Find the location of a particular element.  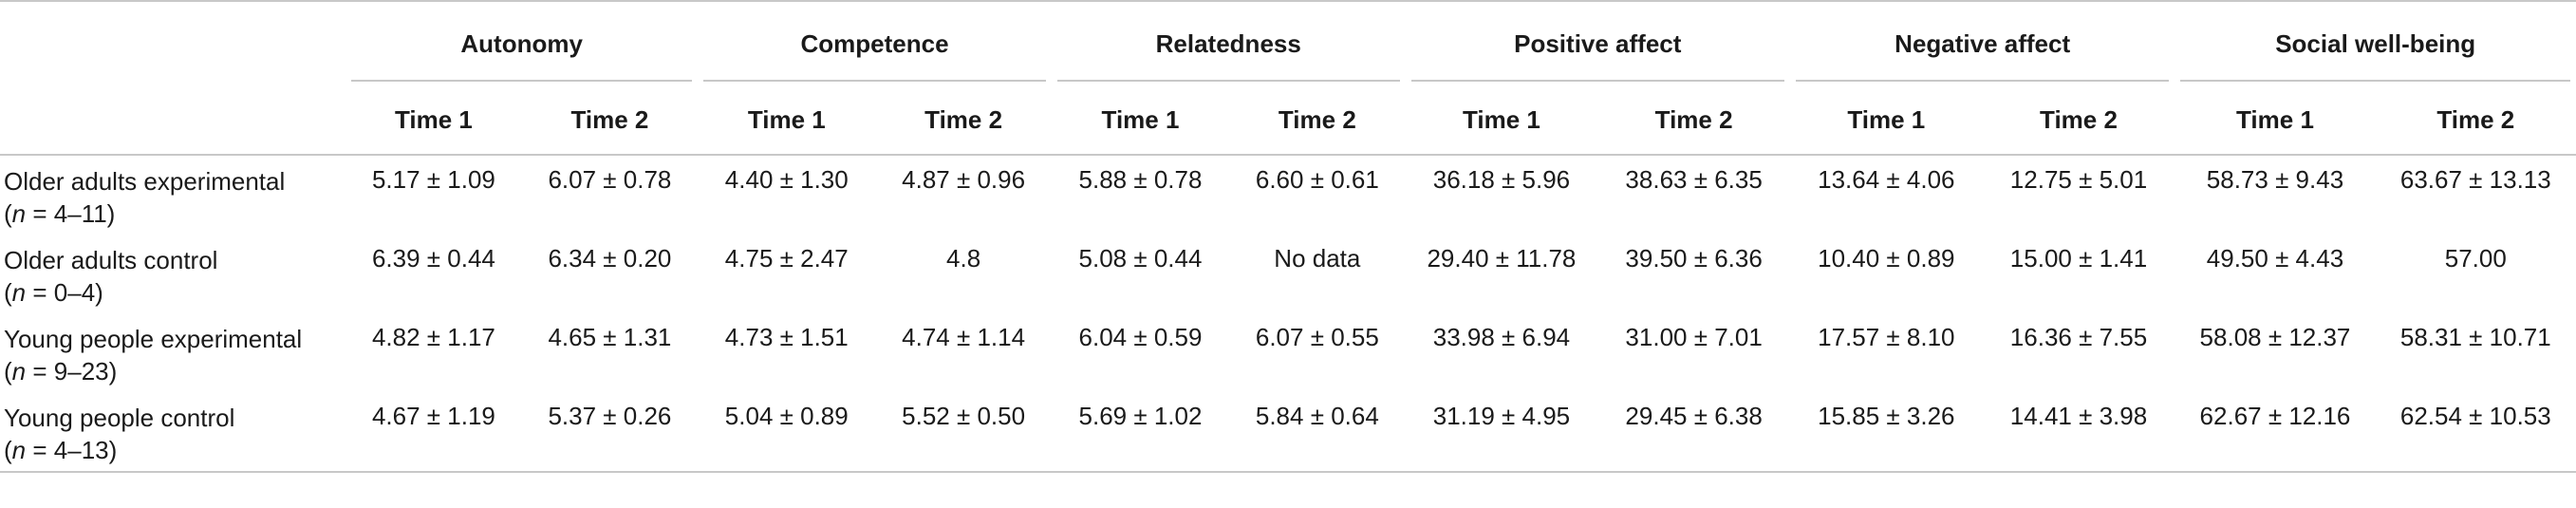

row-label: Young people experimental (n = 9–23) is located at coordinates (173, 352).